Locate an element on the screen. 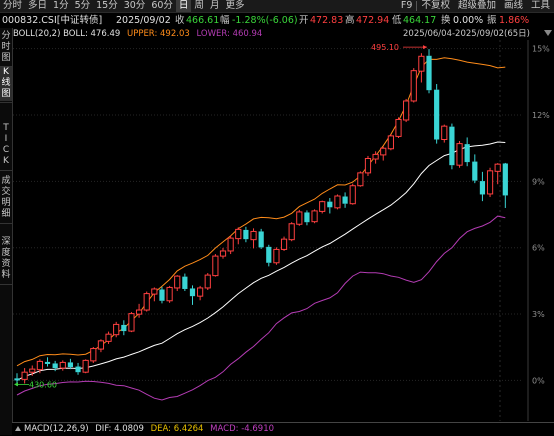 This screenshot has width=554, height=436. macd-dif: DIF: 4.0809 is located at coordinates (119, 429).